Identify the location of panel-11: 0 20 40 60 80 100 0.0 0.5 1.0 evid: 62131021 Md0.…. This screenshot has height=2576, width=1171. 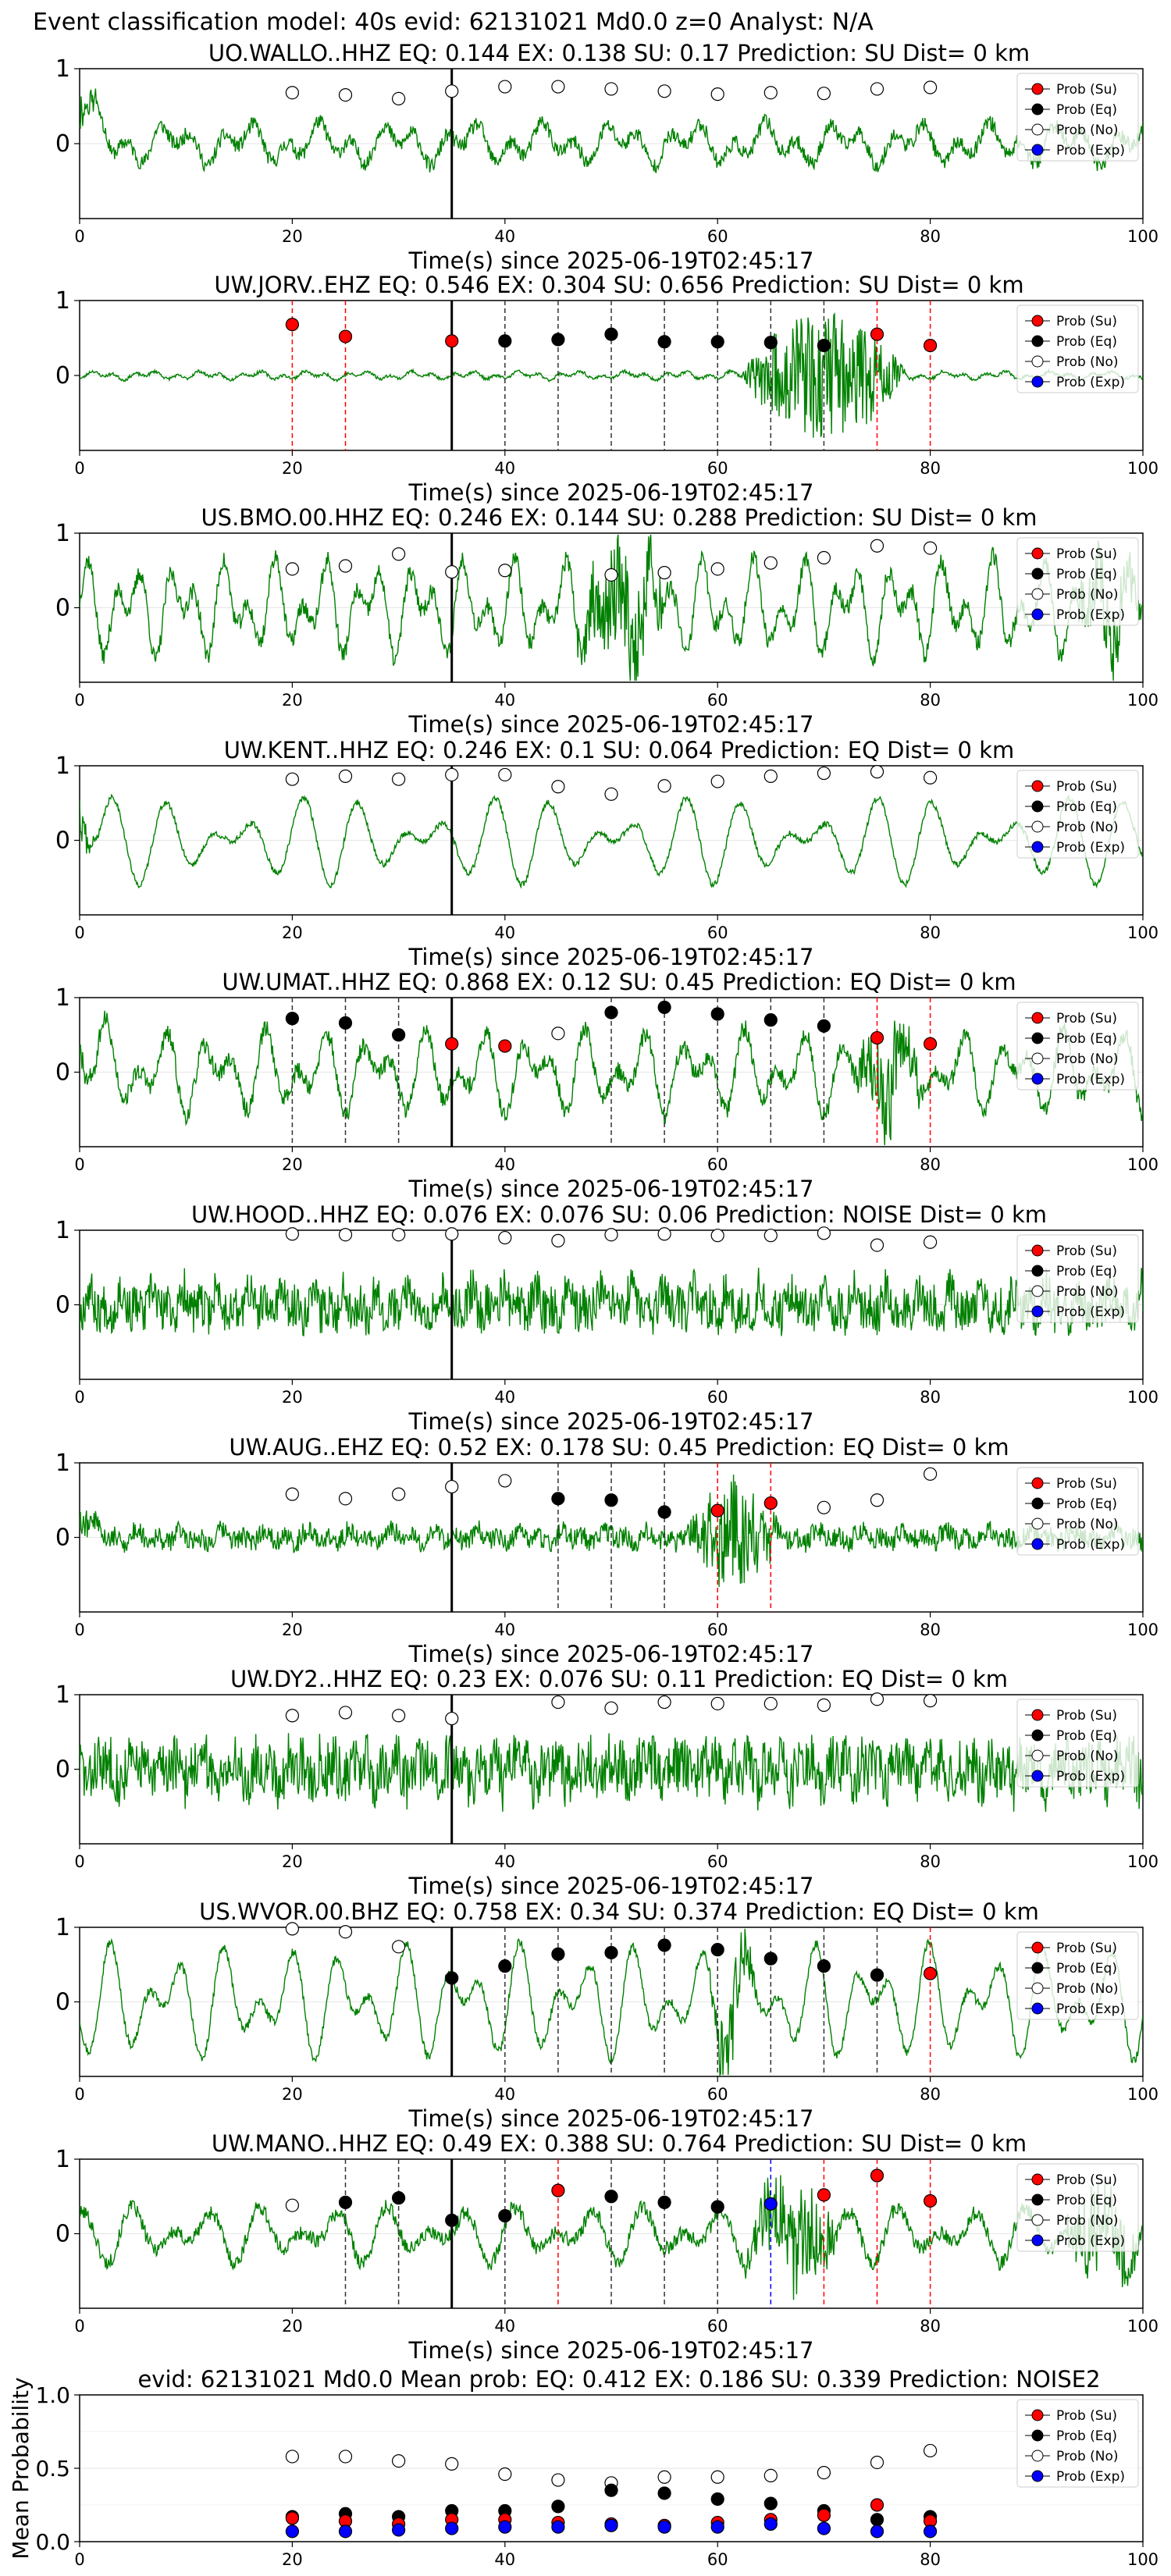
(583, 2467).